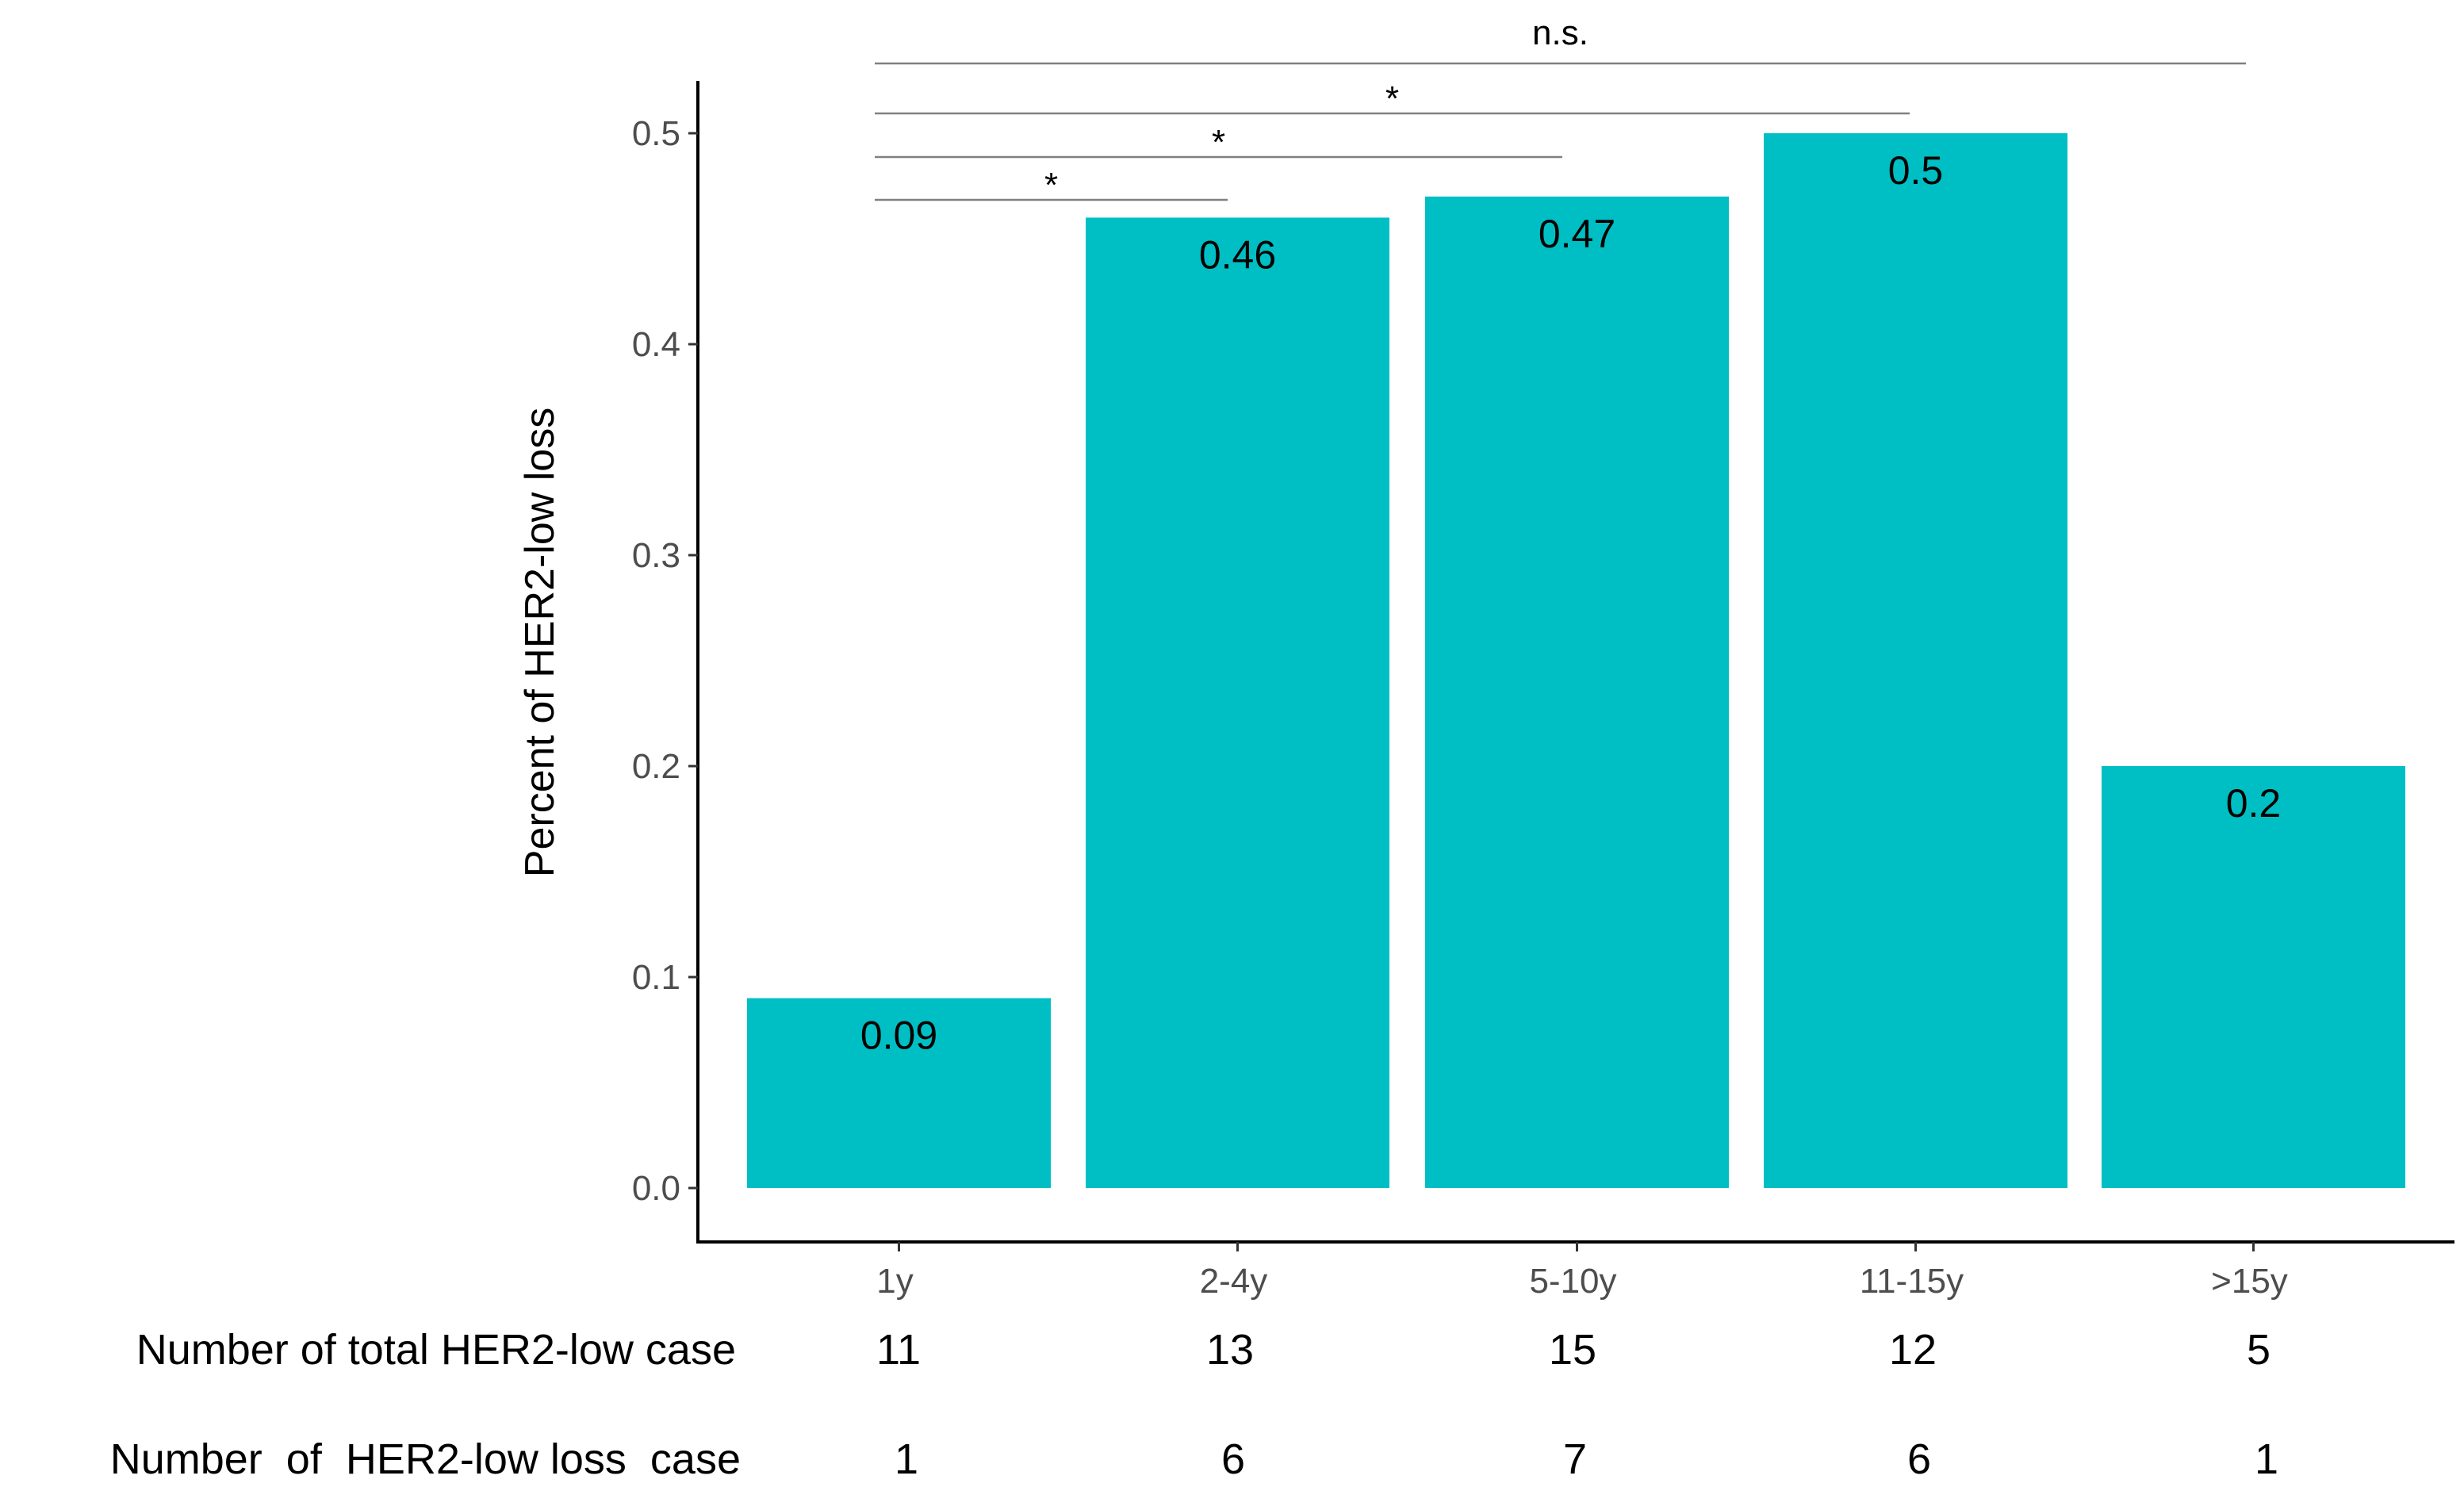  I want to click on bar-value-label-3: 0.47, so click(1577, 234).